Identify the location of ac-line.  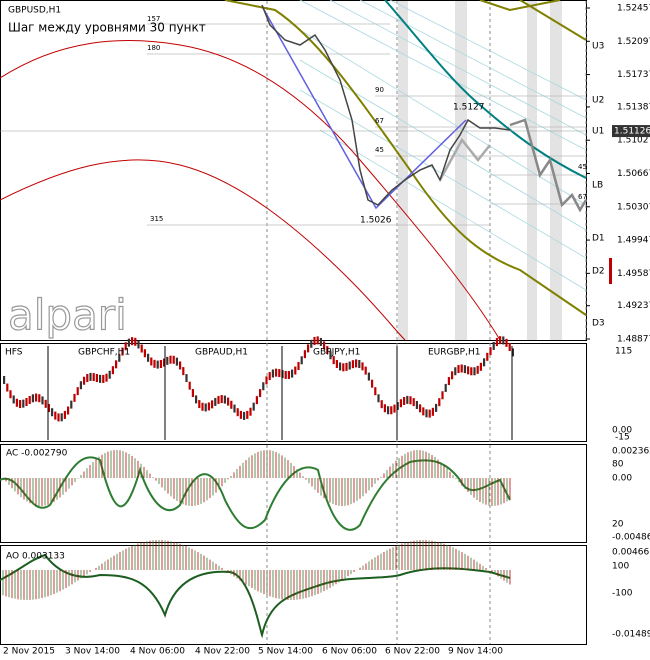
(255, 493).